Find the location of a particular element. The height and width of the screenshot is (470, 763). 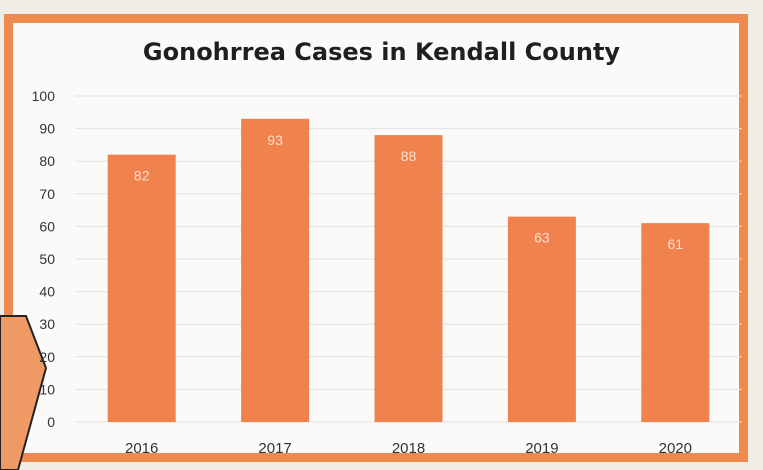

y-tick-label: 60 is located at coordinates (47, 226).